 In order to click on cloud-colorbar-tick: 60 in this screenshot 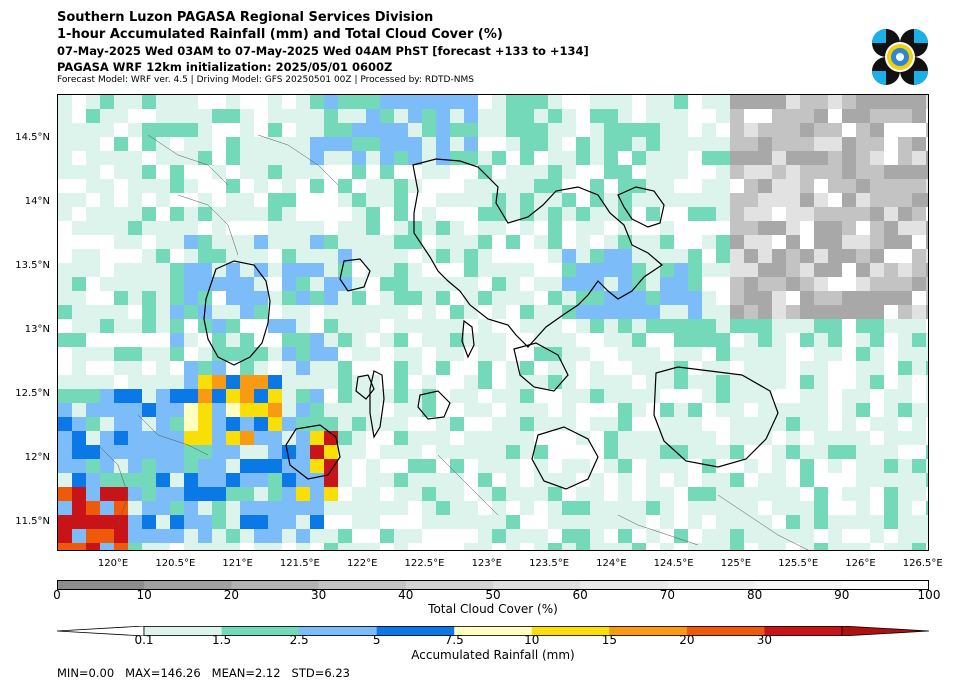, I will do `click(580, 595)`.